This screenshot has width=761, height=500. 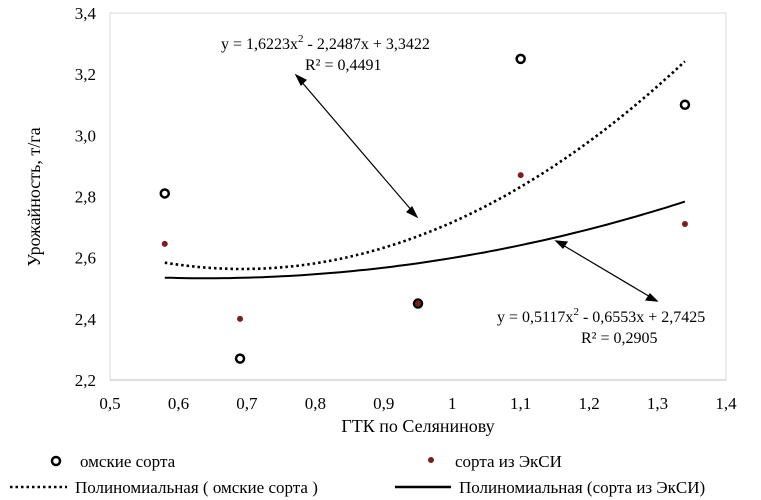 I want to click on x-tick-label: 0,5, so click(x=109, y=403).